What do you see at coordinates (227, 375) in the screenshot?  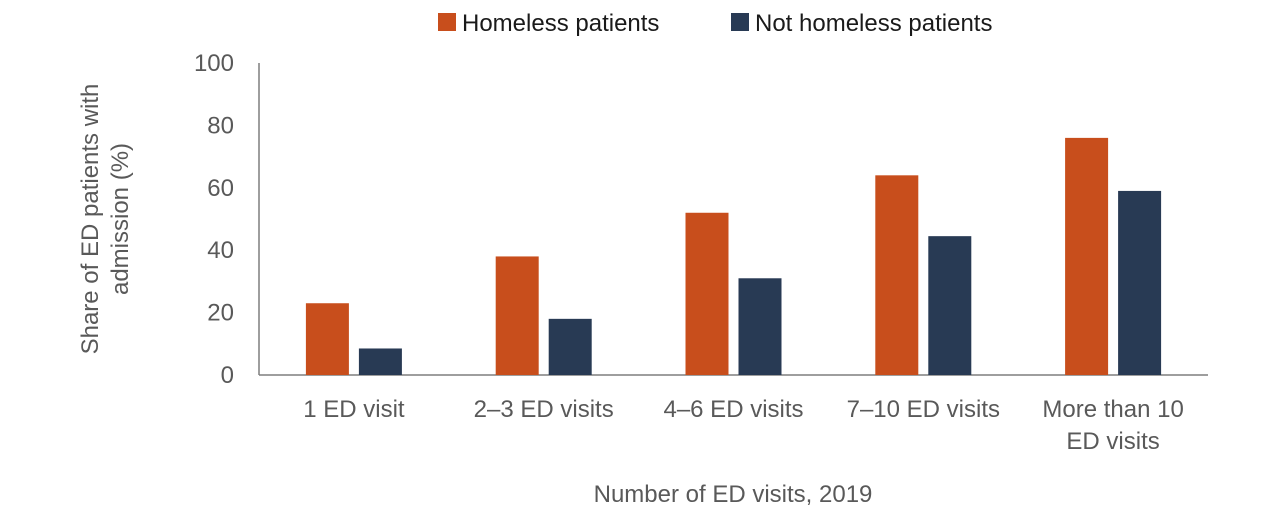 I see `y-tick-label: 0` at bounding box center [227, 375].